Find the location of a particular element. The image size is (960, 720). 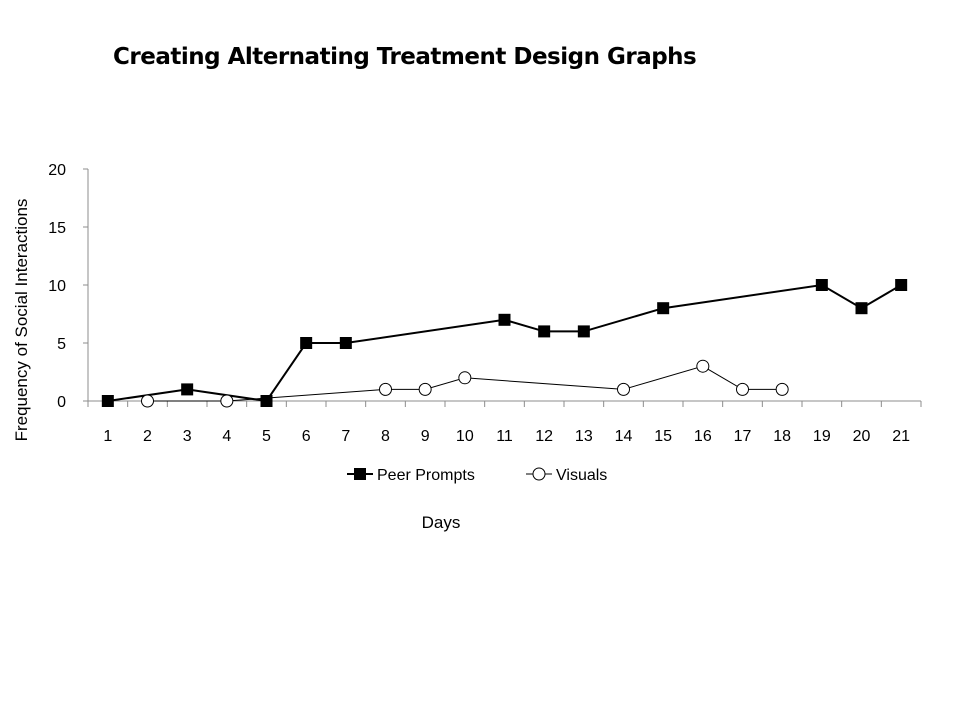

y-tick-label: 10 is located at coordinates (57, 286).